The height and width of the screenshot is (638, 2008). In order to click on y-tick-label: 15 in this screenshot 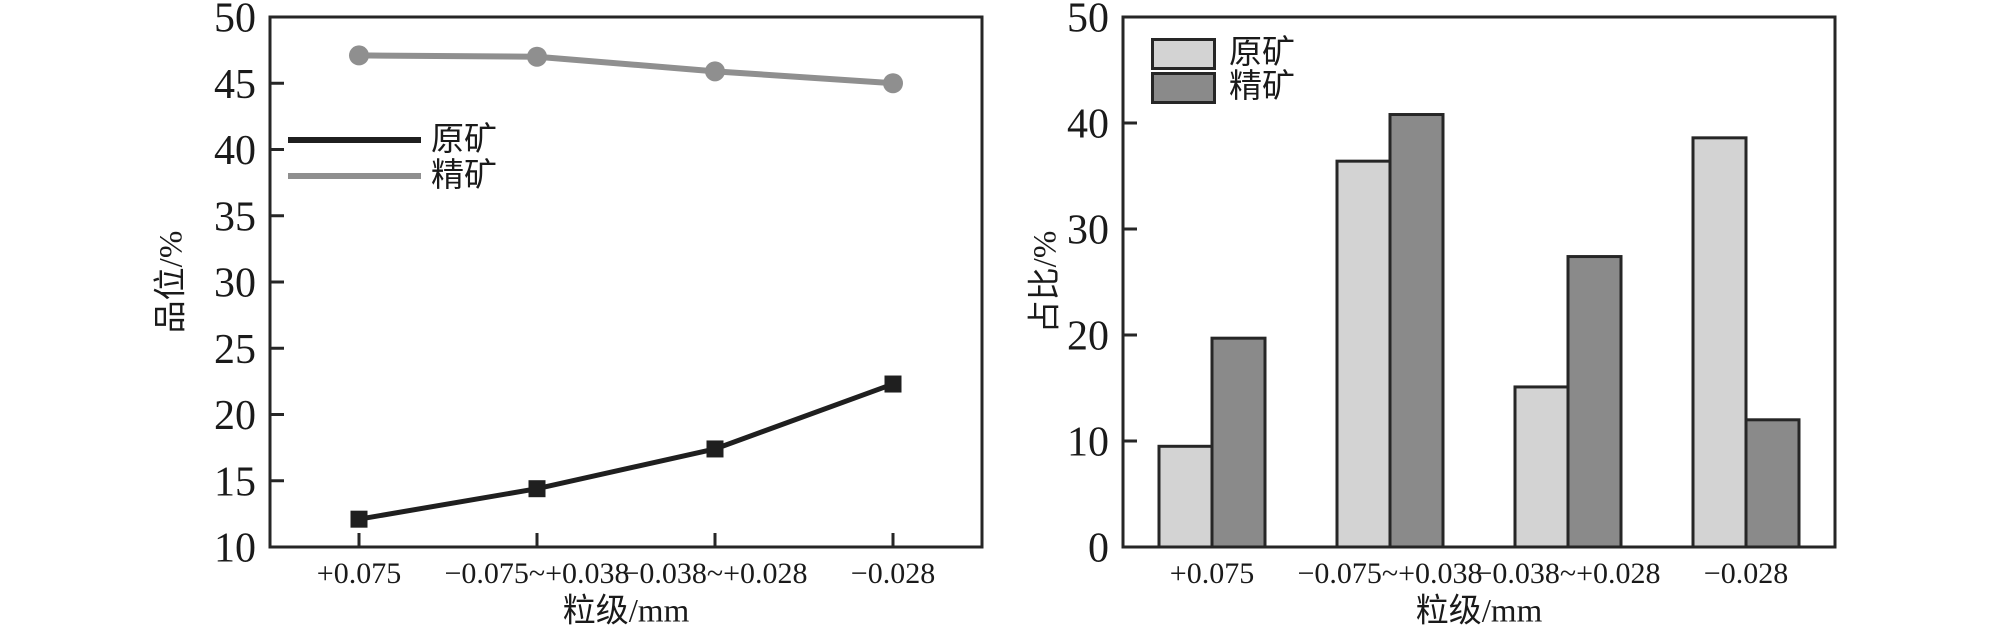, I will do `click(235, 482)`.